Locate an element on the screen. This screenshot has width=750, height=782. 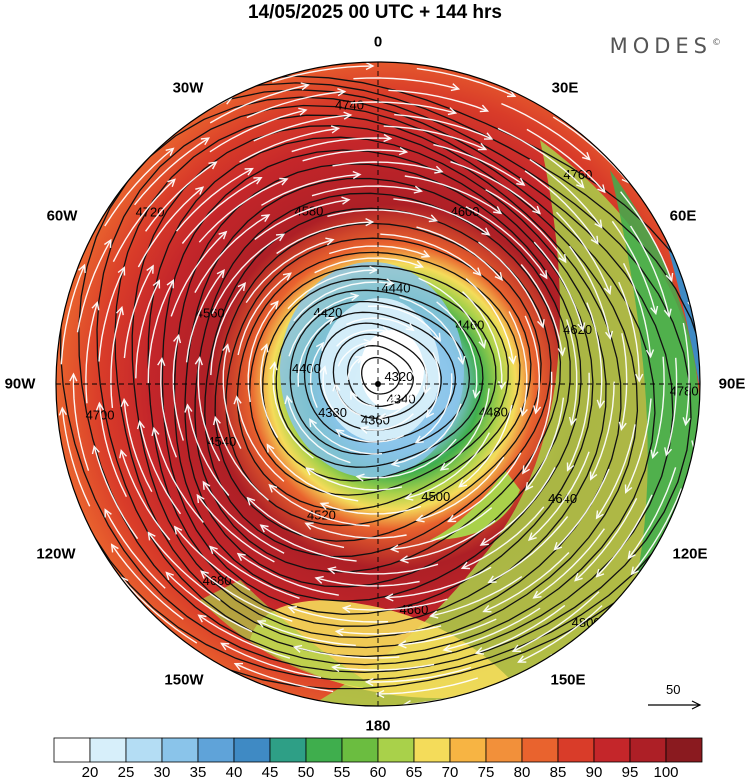
lon-label-180: 180 is located at coordinates (378, 726).